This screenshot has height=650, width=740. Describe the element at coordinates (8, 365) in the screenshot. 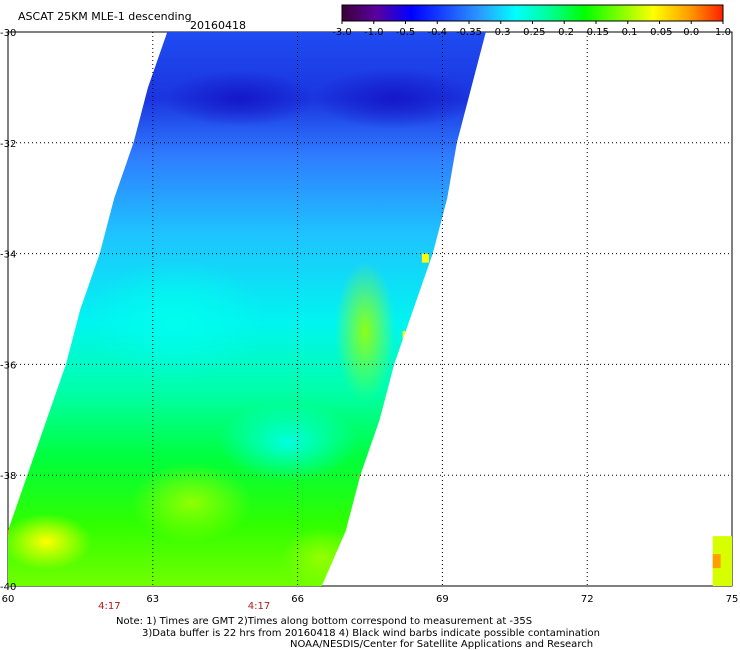

I see `lat-tick-label: -36` at that location.